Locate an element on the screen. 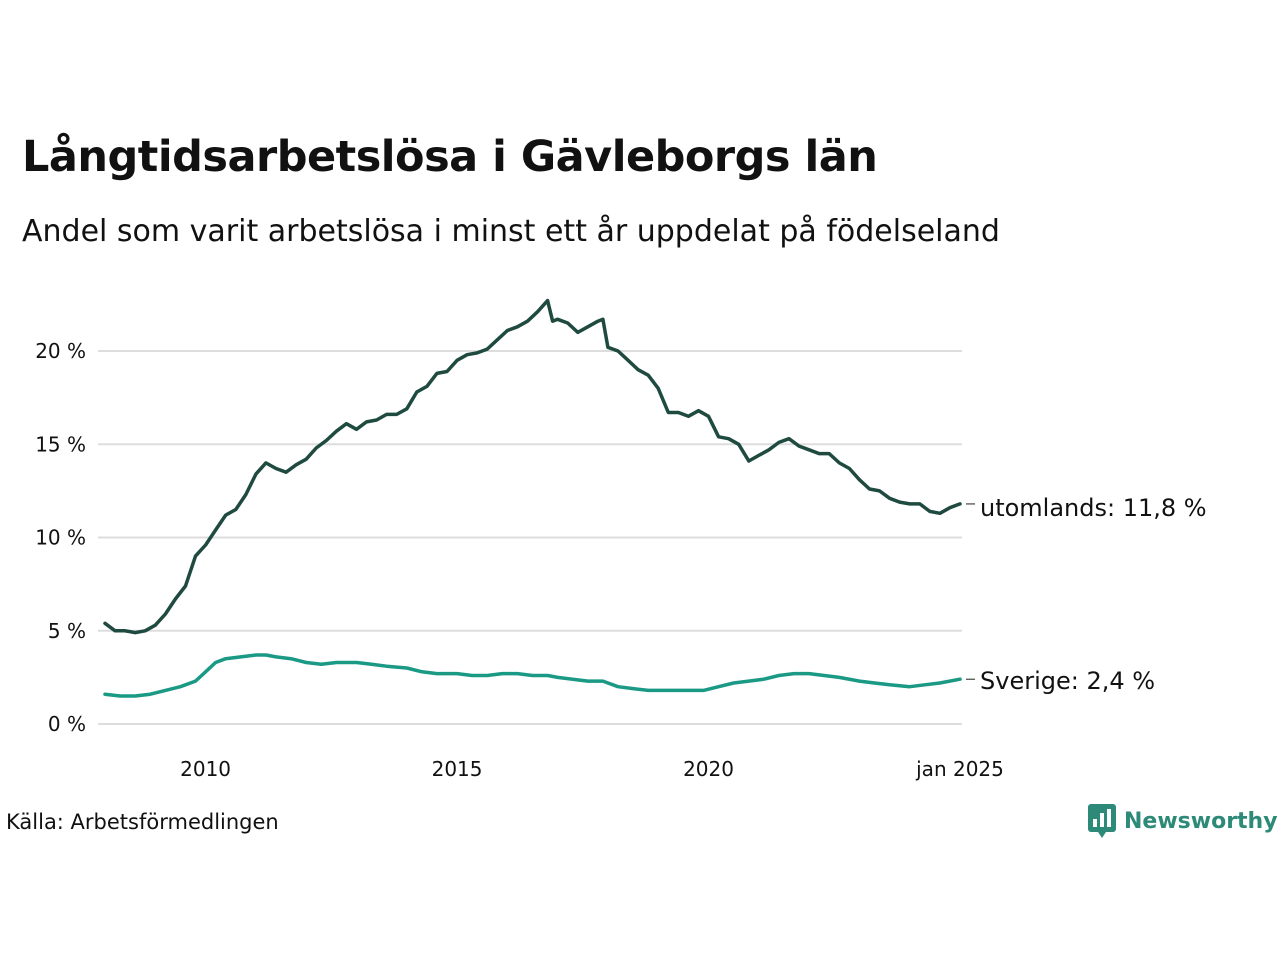 This screenshot has height=960, width=1280. chart-title: Långtidsarbetslösa i Gävleborgs län is located at coordinates (450, 157).